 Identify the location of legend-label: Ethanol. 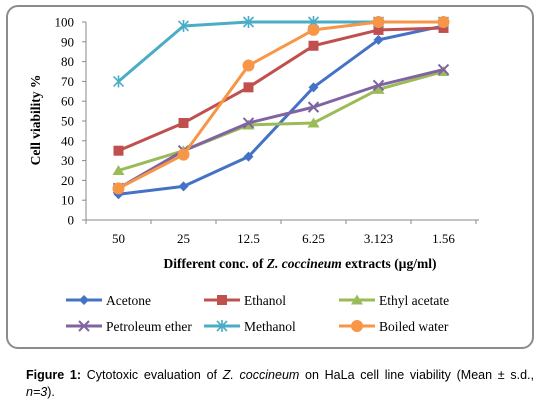
(265, 300).